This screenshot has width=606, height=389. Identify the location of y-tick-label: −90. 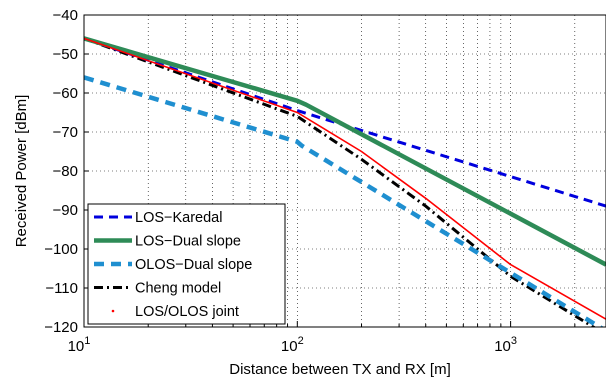
(65, 210).